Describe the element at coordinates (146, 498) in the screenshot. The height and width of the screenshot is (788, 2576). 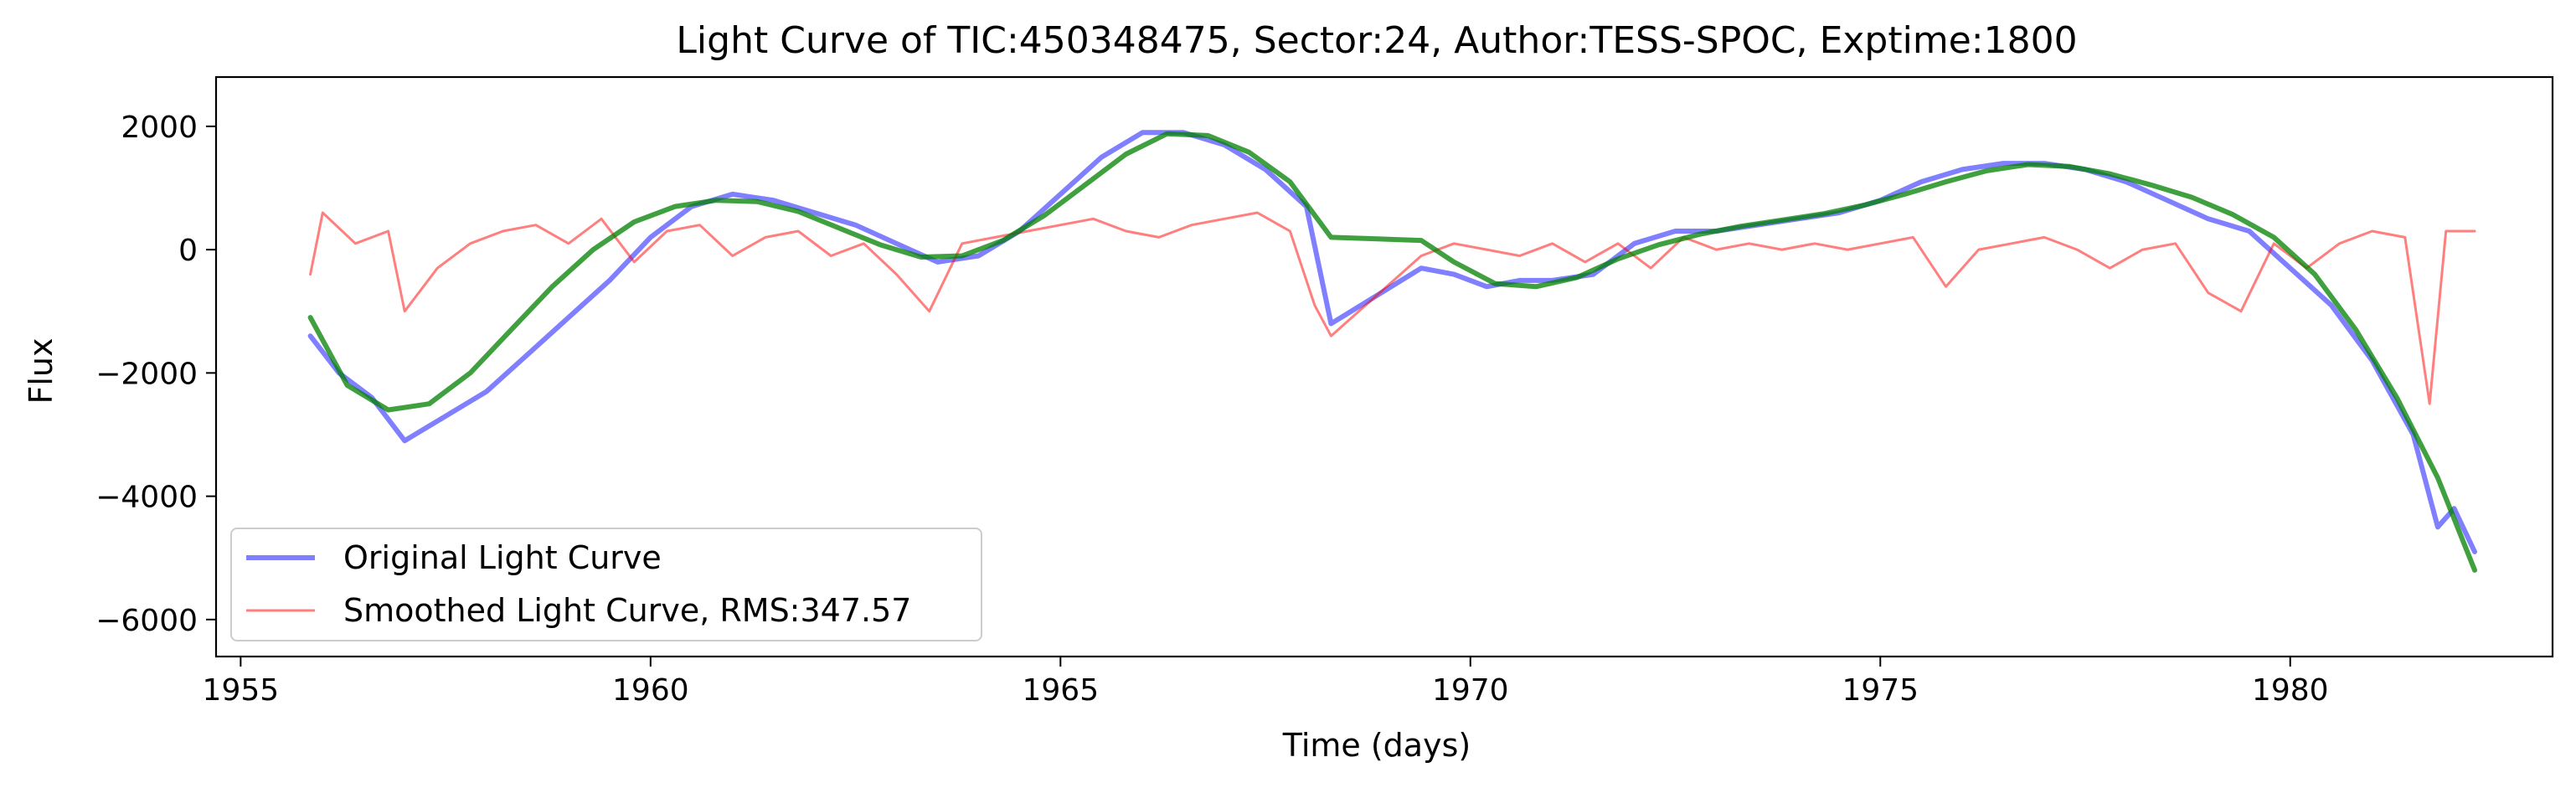
I see `y-tick-label: −4000` at that location.